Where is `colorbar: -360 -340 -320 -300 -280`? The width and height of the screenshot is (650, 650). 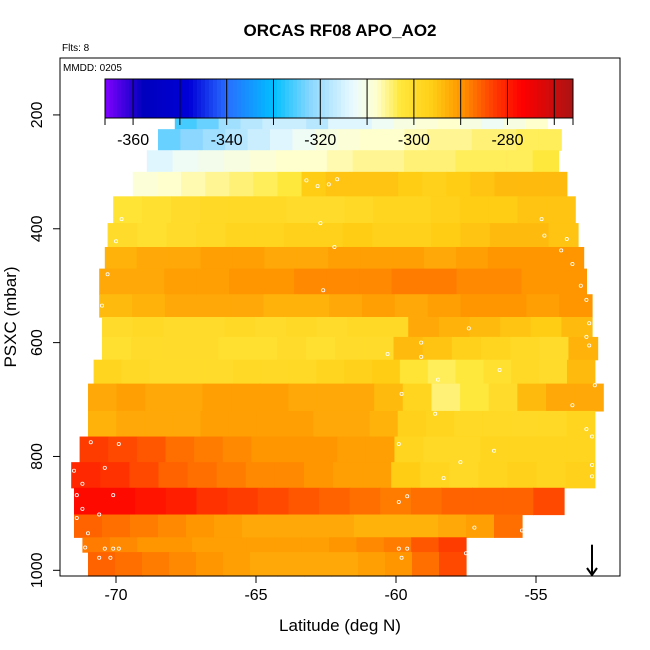 colorbar: -360 -340 -320 -300 -280 is located at coordinates (339, 113).